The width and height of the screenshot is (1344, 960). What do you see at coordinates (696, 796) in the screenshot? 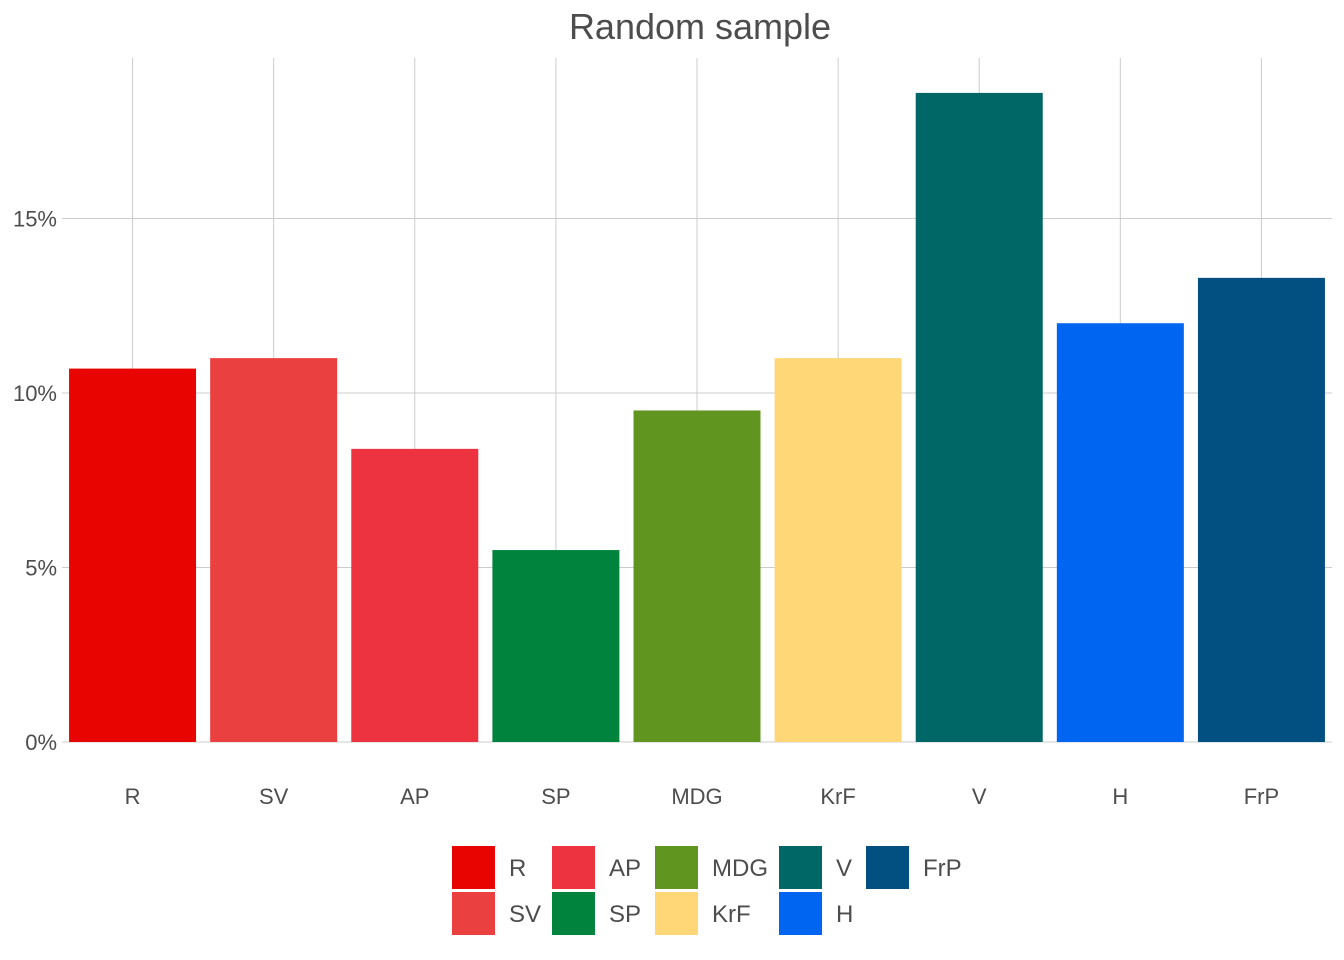
I see `x-tick-label: MDG` at bounding box center [696, 796].